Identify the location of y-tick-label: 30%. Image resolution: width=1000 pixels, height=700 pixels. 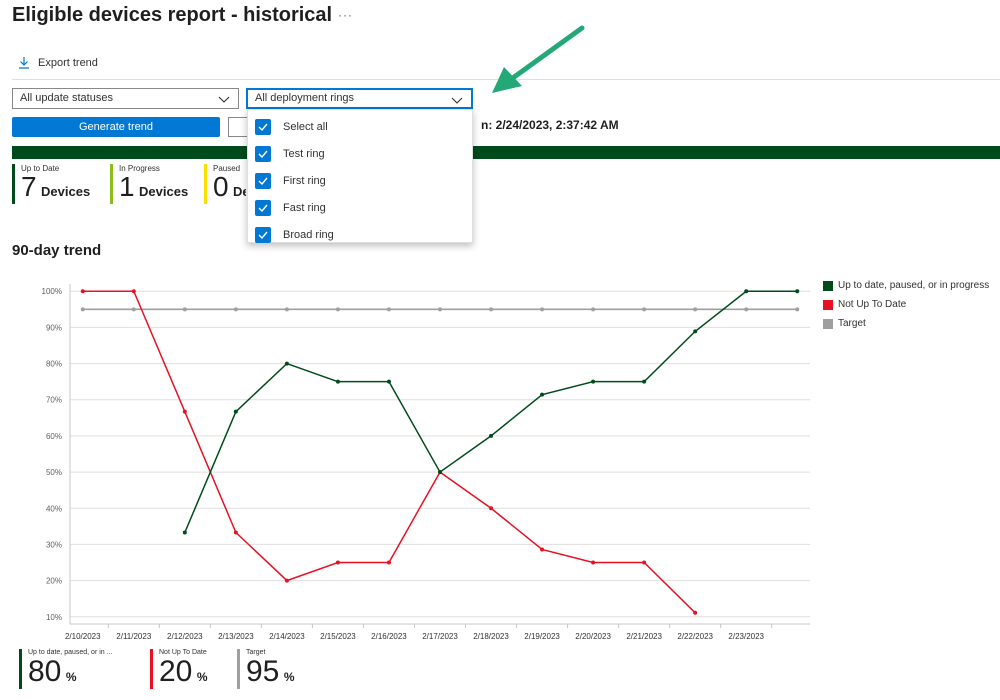
(54, 544).